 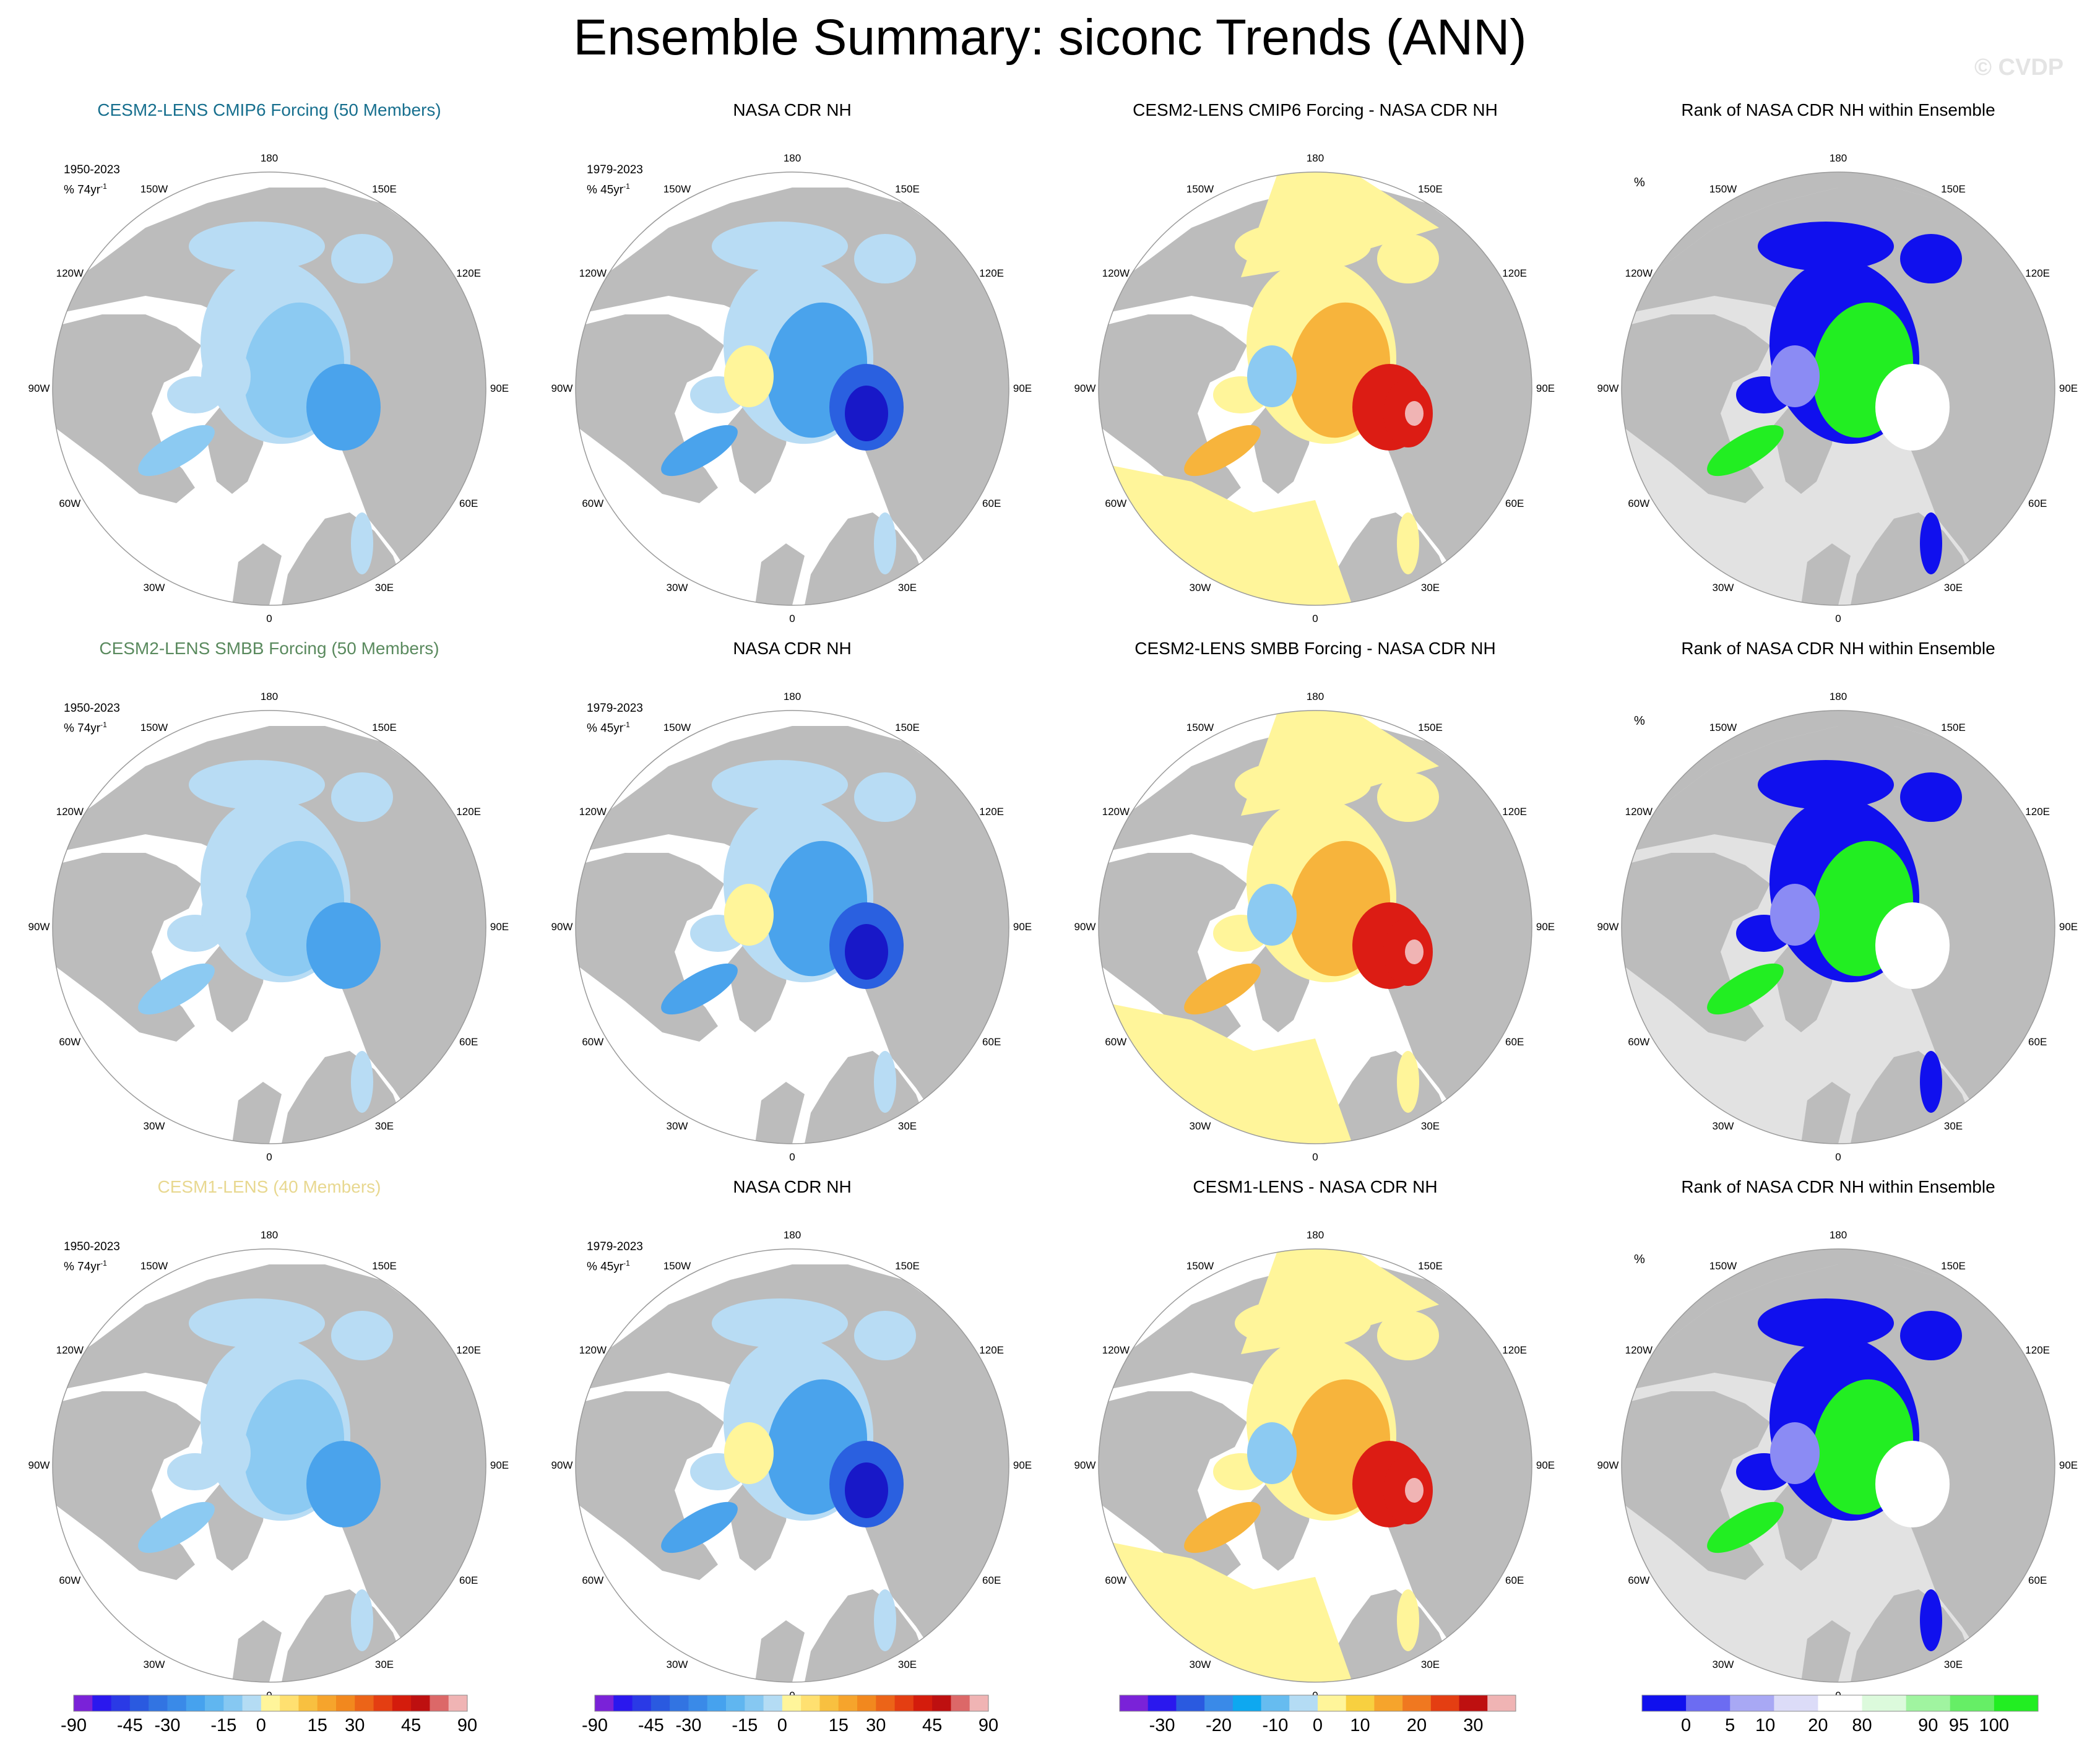 What do you see at coordinates (1414, 1490) in the screenshot?
I see `barents-pink-region` at bounding box center [1414, 1490].